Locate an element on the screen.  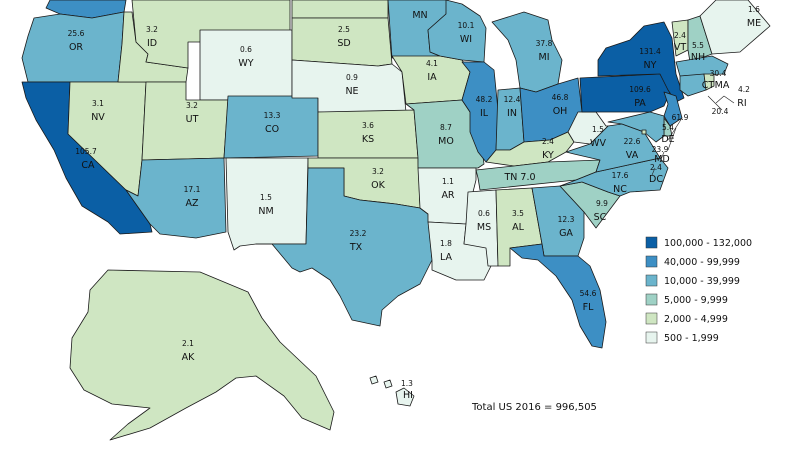
state-value-de: 5.4 is located at coordinates (668, 127).